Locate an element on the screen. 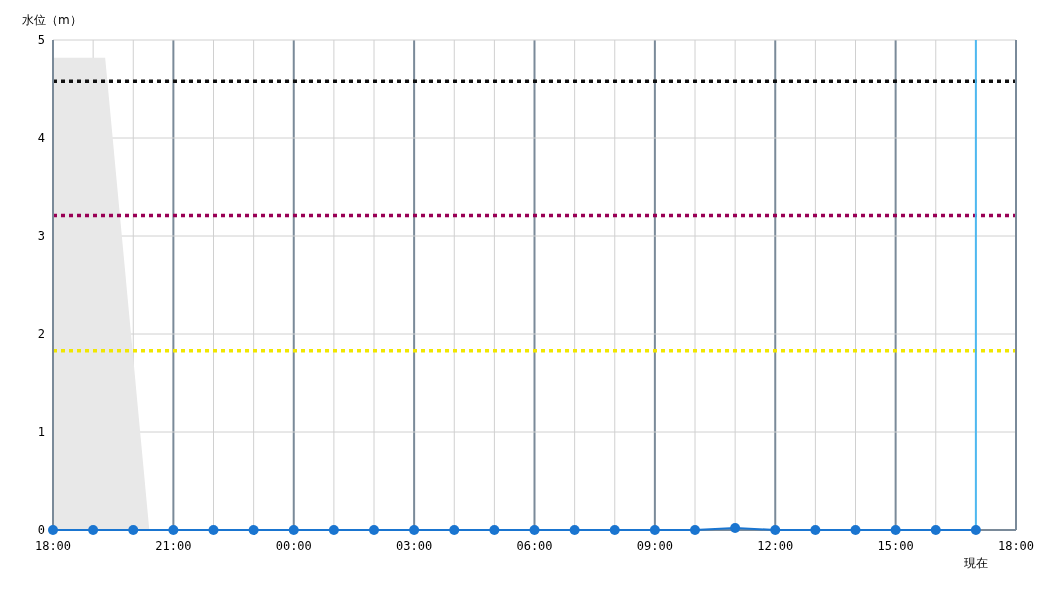  y-tick-label: 4 is located at coordinates (41, 138).